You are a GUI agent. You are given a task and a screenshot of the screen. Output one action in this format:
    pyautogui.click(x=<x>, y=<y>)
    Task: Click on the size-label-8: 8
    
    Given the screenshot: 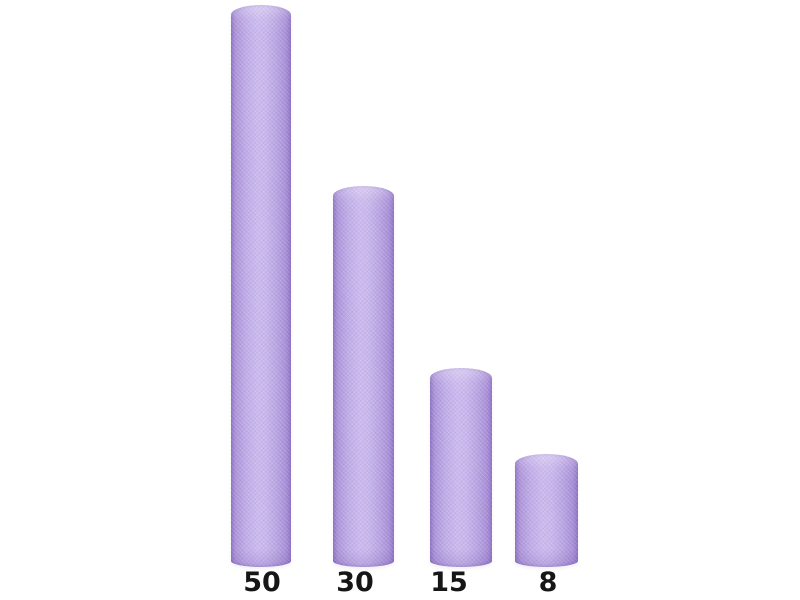 What is the action you would take?
    pyautogui.click(x=548, y=582)
    